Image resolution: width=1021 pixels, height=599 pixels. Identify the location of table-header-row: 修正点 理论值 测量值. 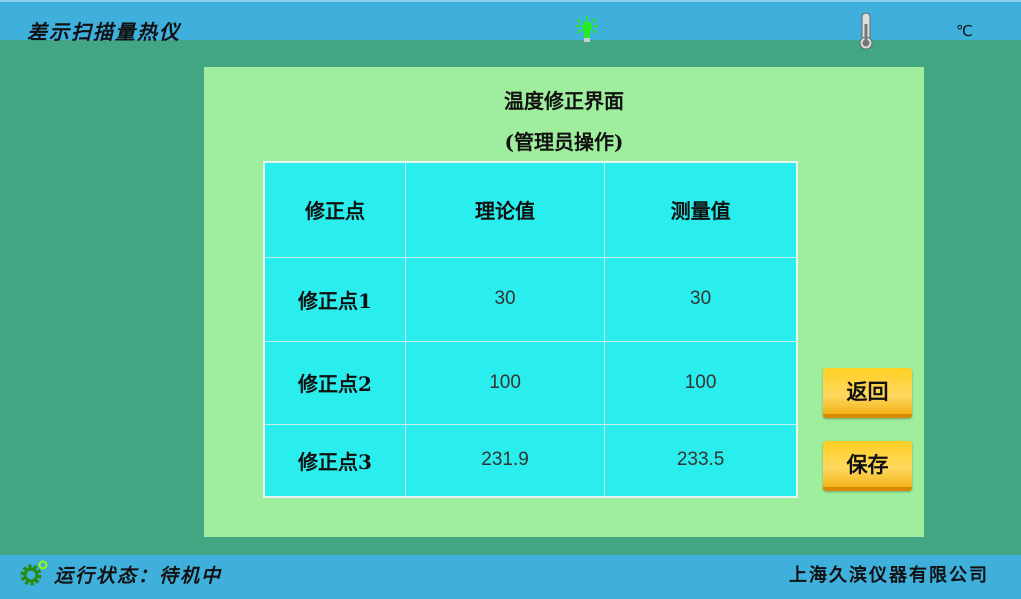
(530, 209).